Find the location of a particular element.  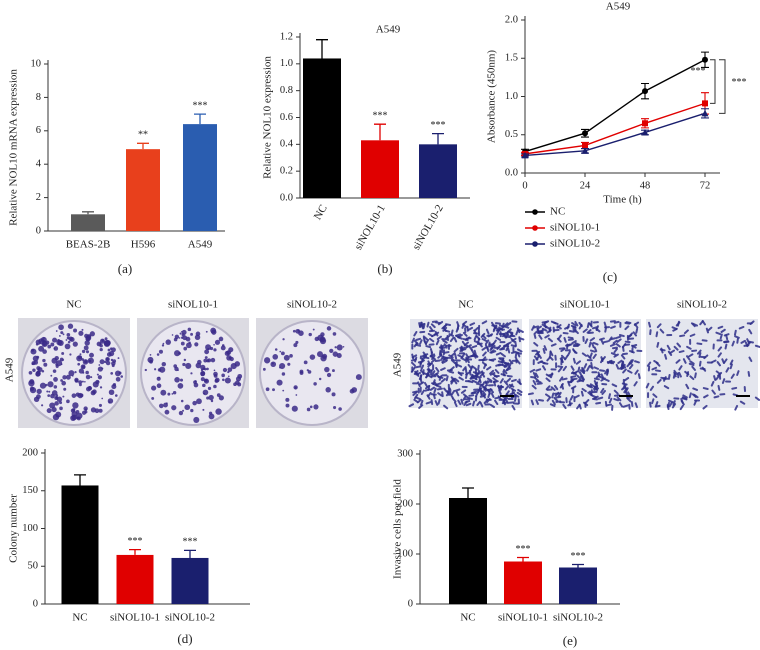

bar is located at coordinates (200, 177).